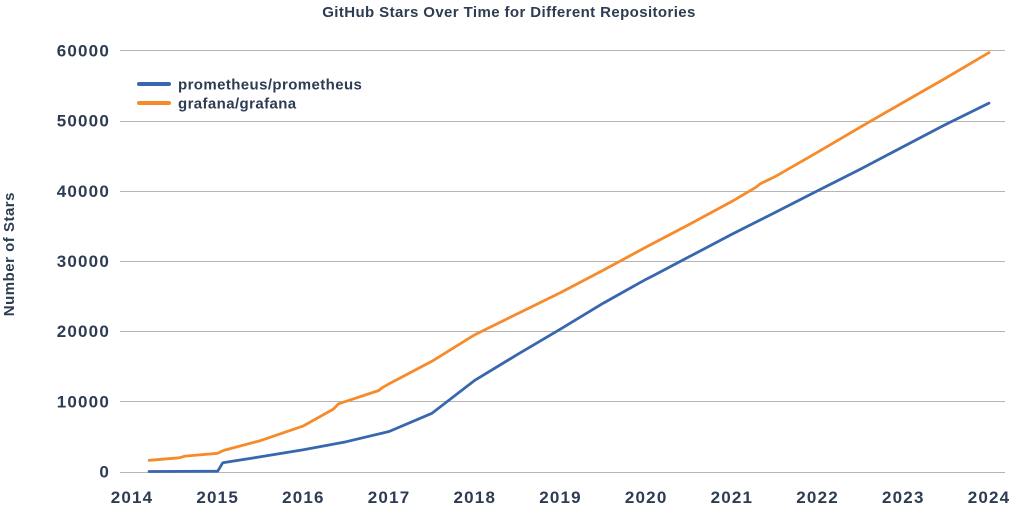 This screenshot has width=1018, height=517. What do you see at coordinates (83, 261) in the screenshot?
I see `y-tick-label: 30000` at bounding box center [83, 261].